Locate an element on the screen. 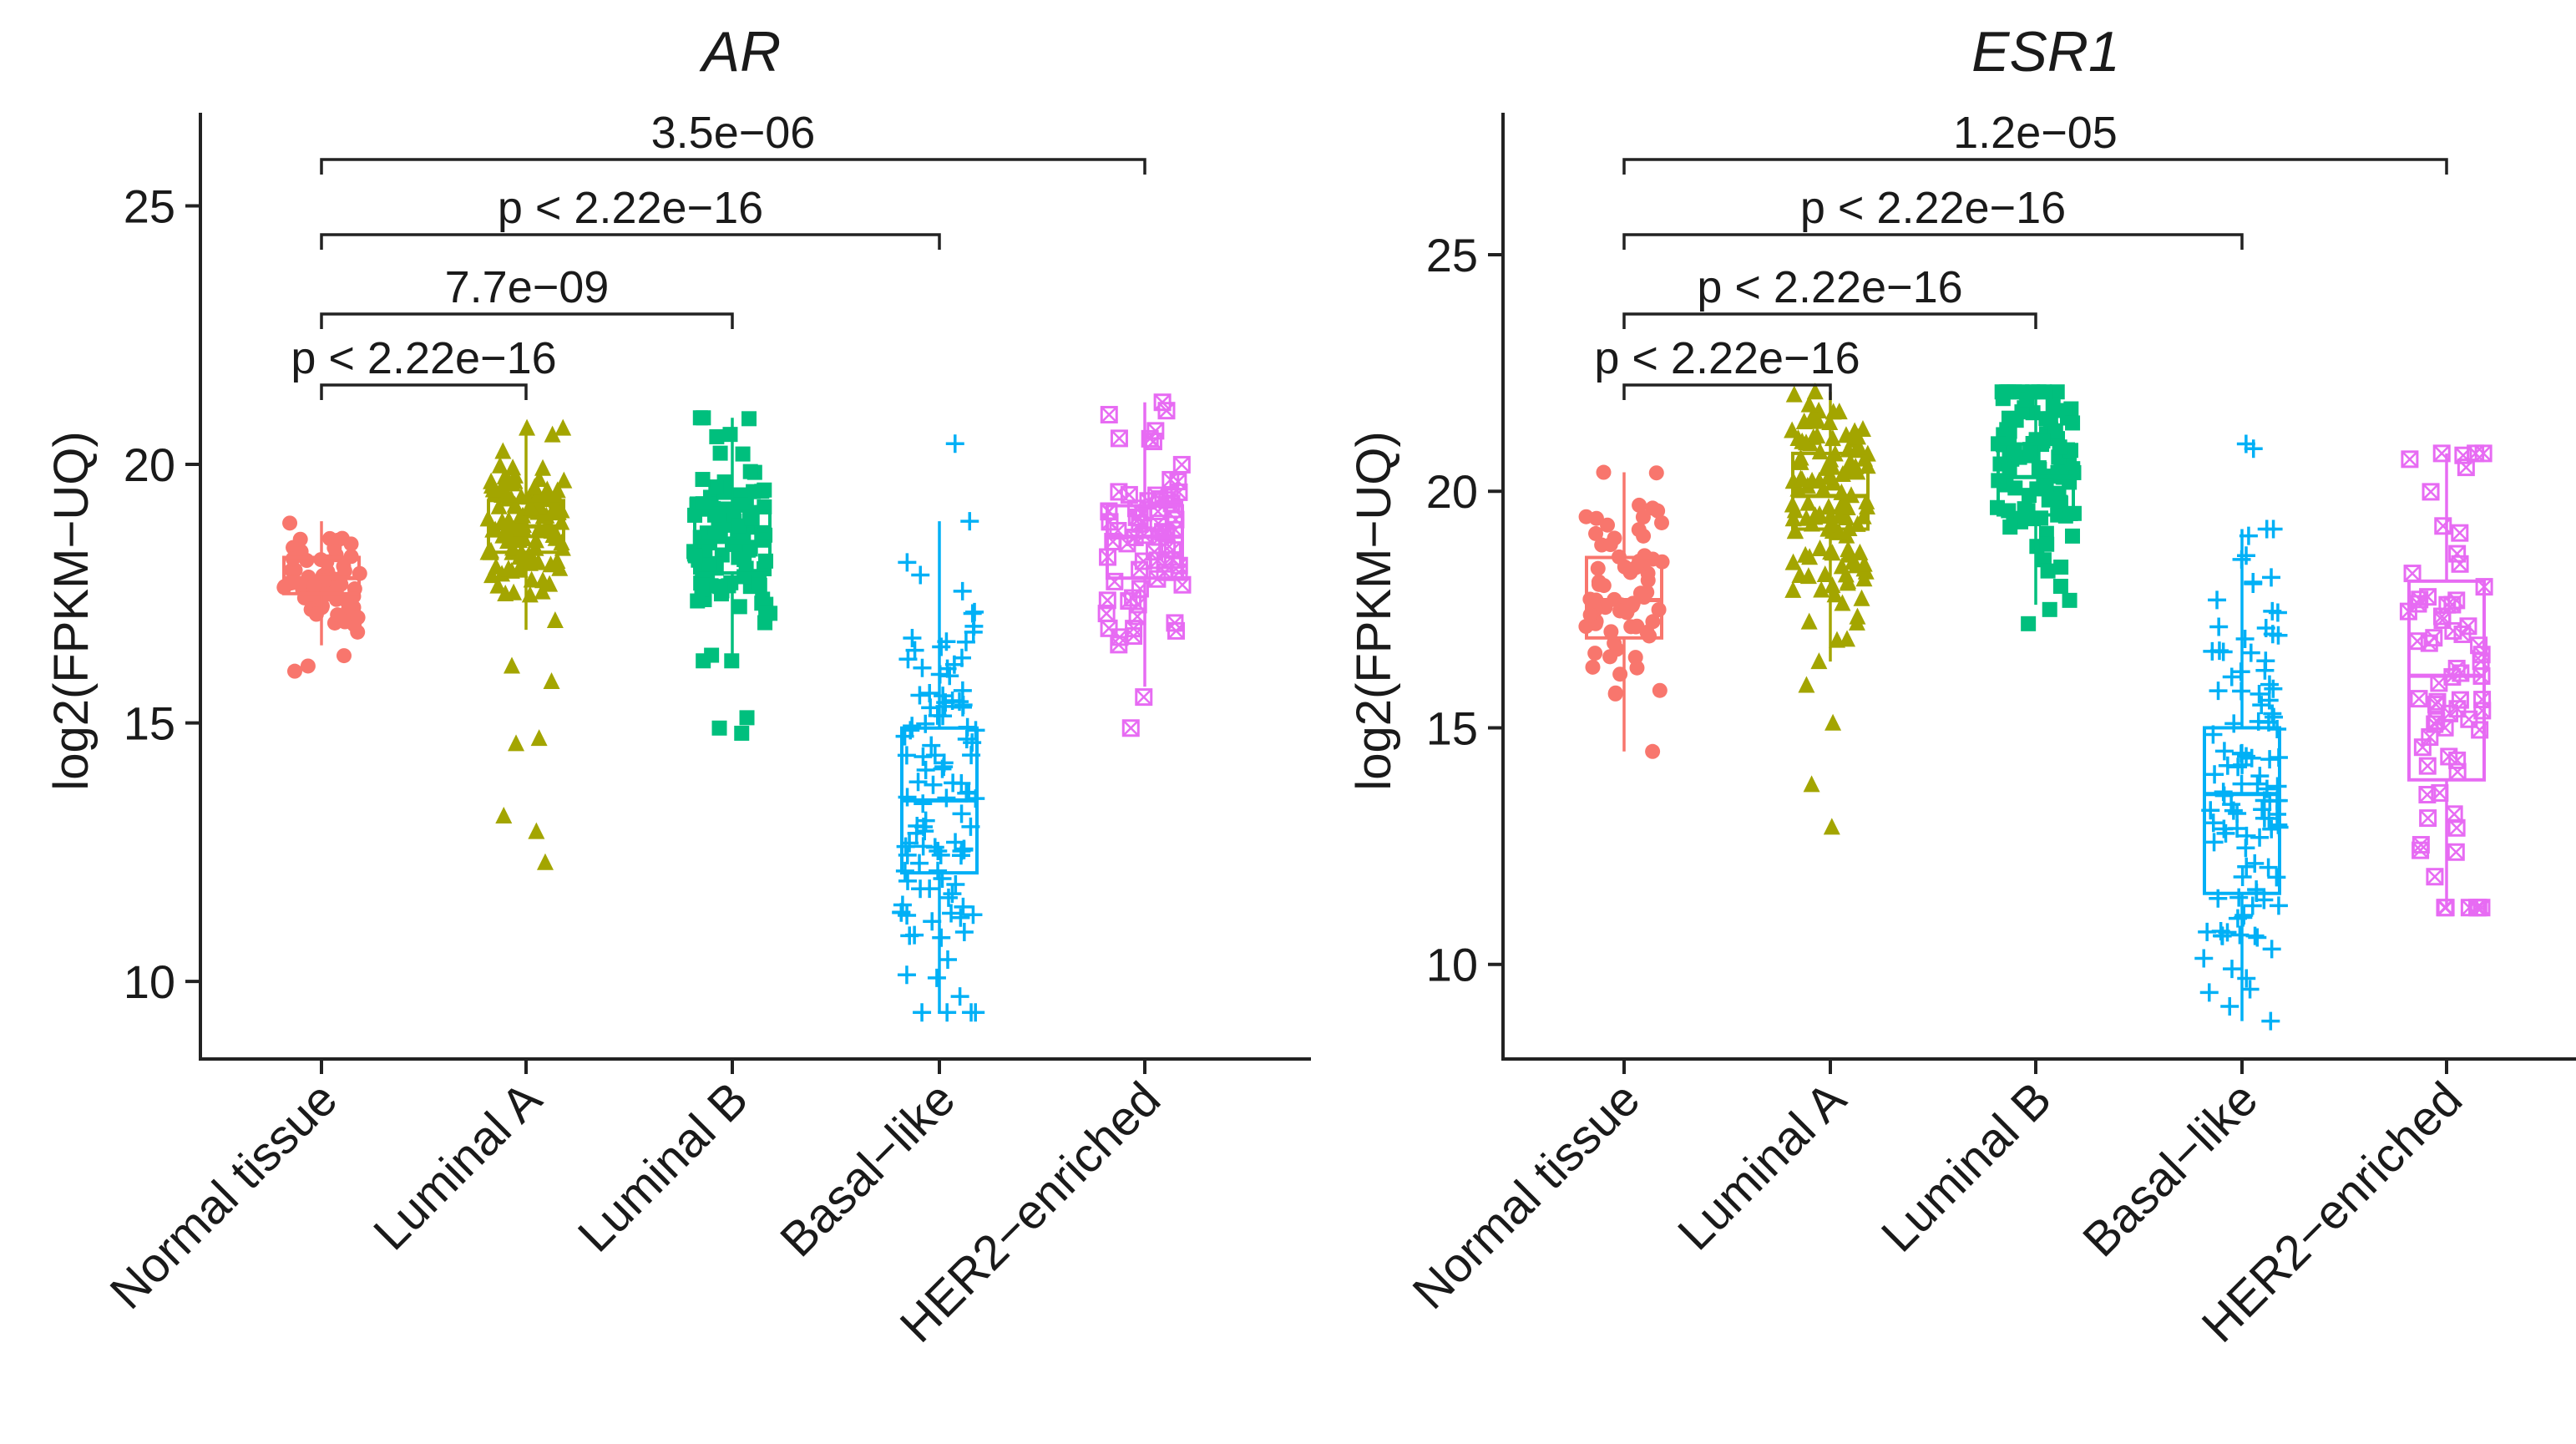 Image resolution: width=2576 pixels, height=1444 pixels. box is located at coordinates (2446, 681).